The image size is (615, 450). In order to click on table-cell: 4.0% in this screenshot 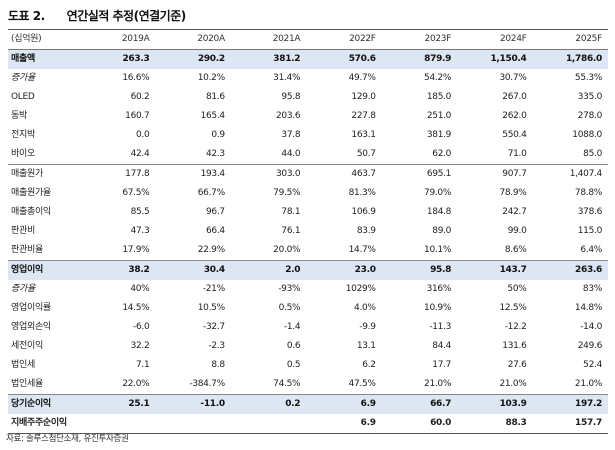, I will do `click(365, 308)`.